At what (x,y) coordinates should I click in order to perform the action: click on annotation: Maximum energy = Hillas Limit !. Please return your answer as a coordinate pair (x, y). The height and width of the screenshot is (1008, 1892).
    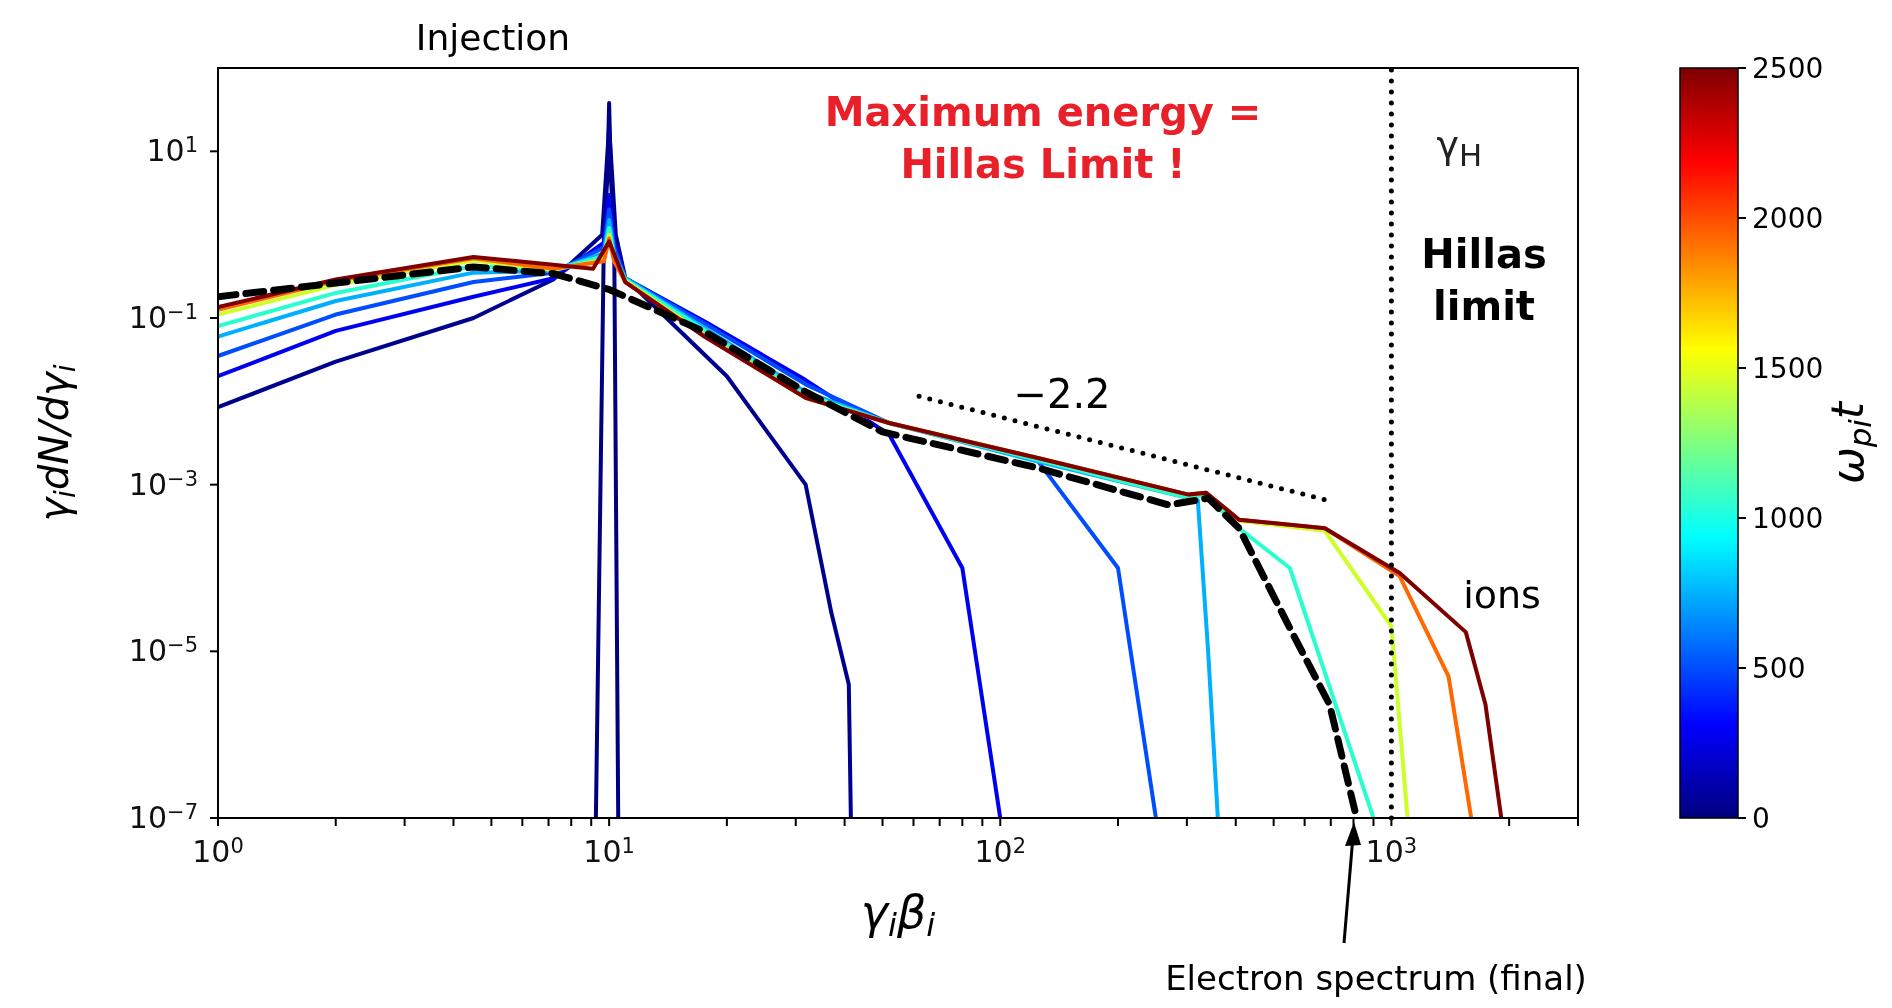
    Looking at the image, I should click on (1043, 138).